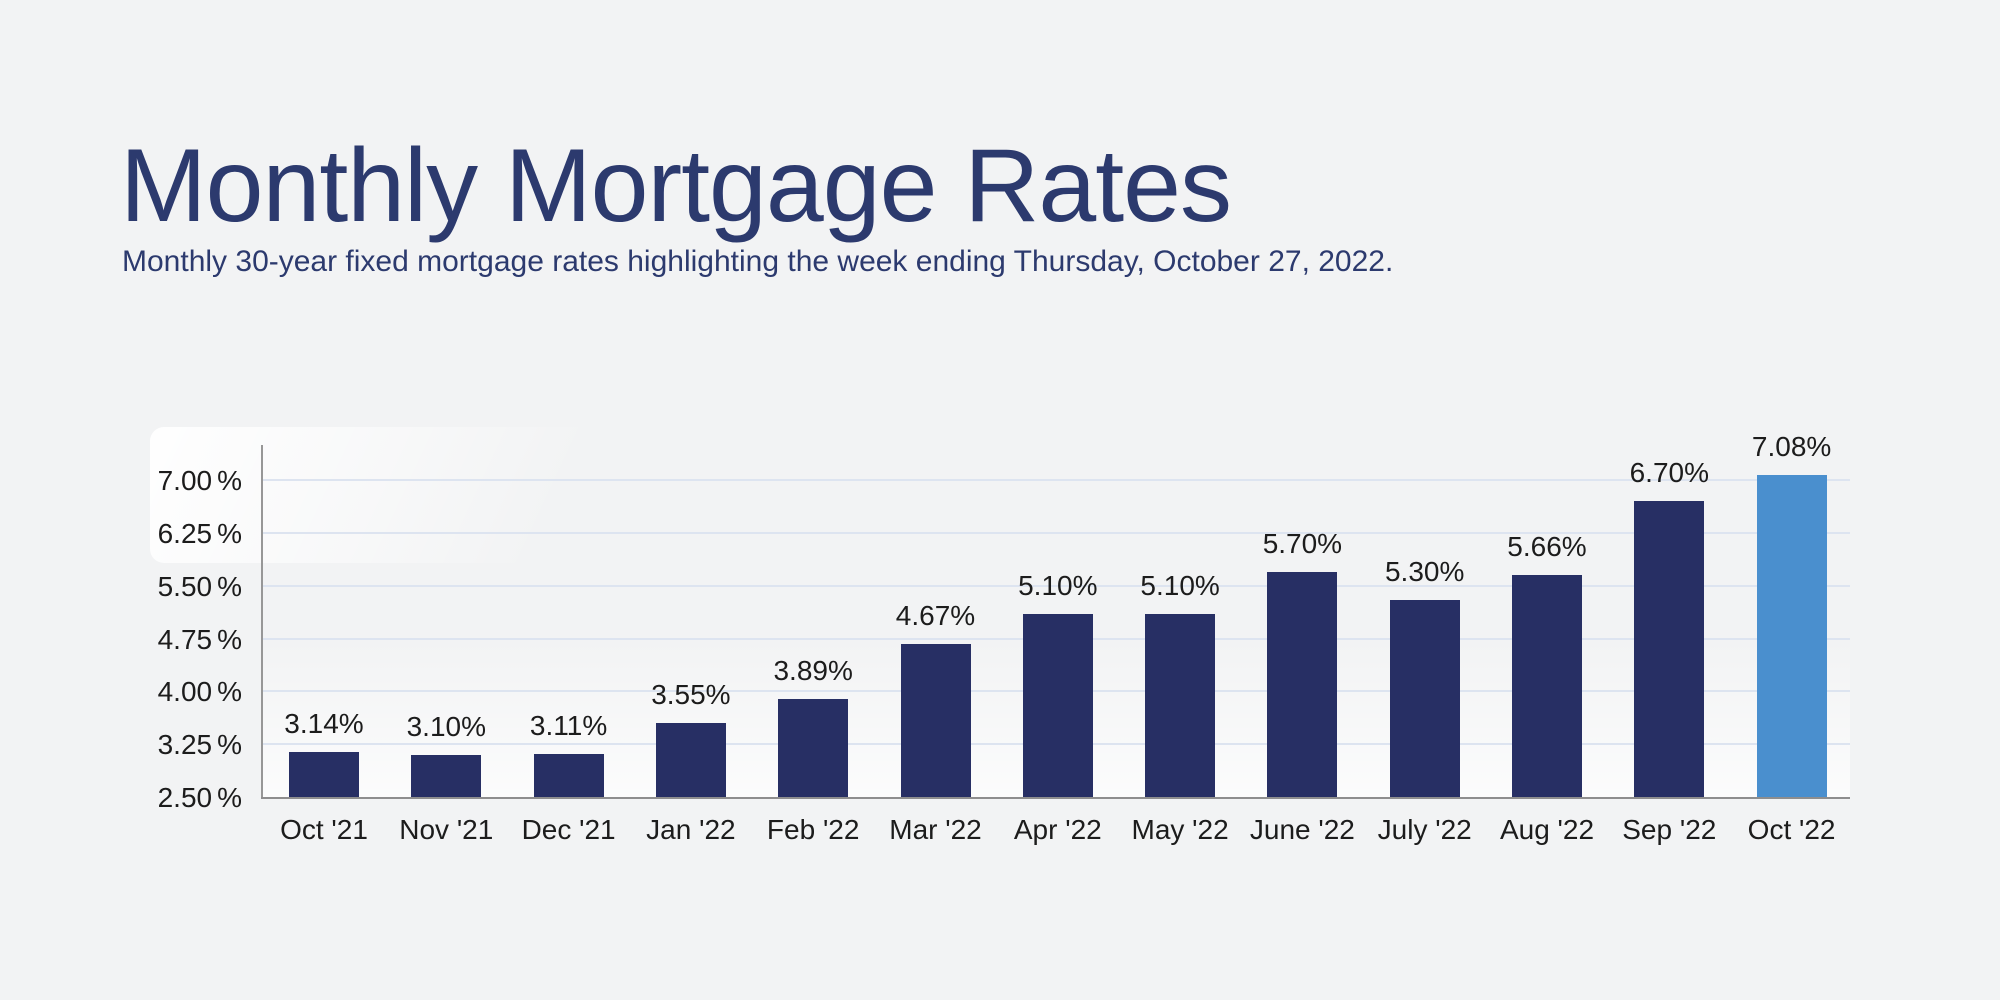  I want to click on bar-value-label: 6.70%, so click(1669, 473).